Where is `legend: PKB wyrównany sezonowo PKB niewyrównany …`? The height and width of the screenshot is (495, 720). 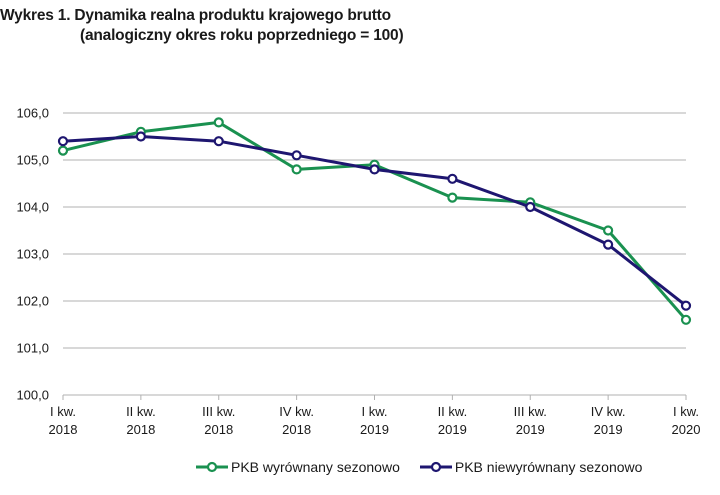 legend: PKB wyrównany sezonowo PKB niewyrównany … is located at coordinates (429, 467).